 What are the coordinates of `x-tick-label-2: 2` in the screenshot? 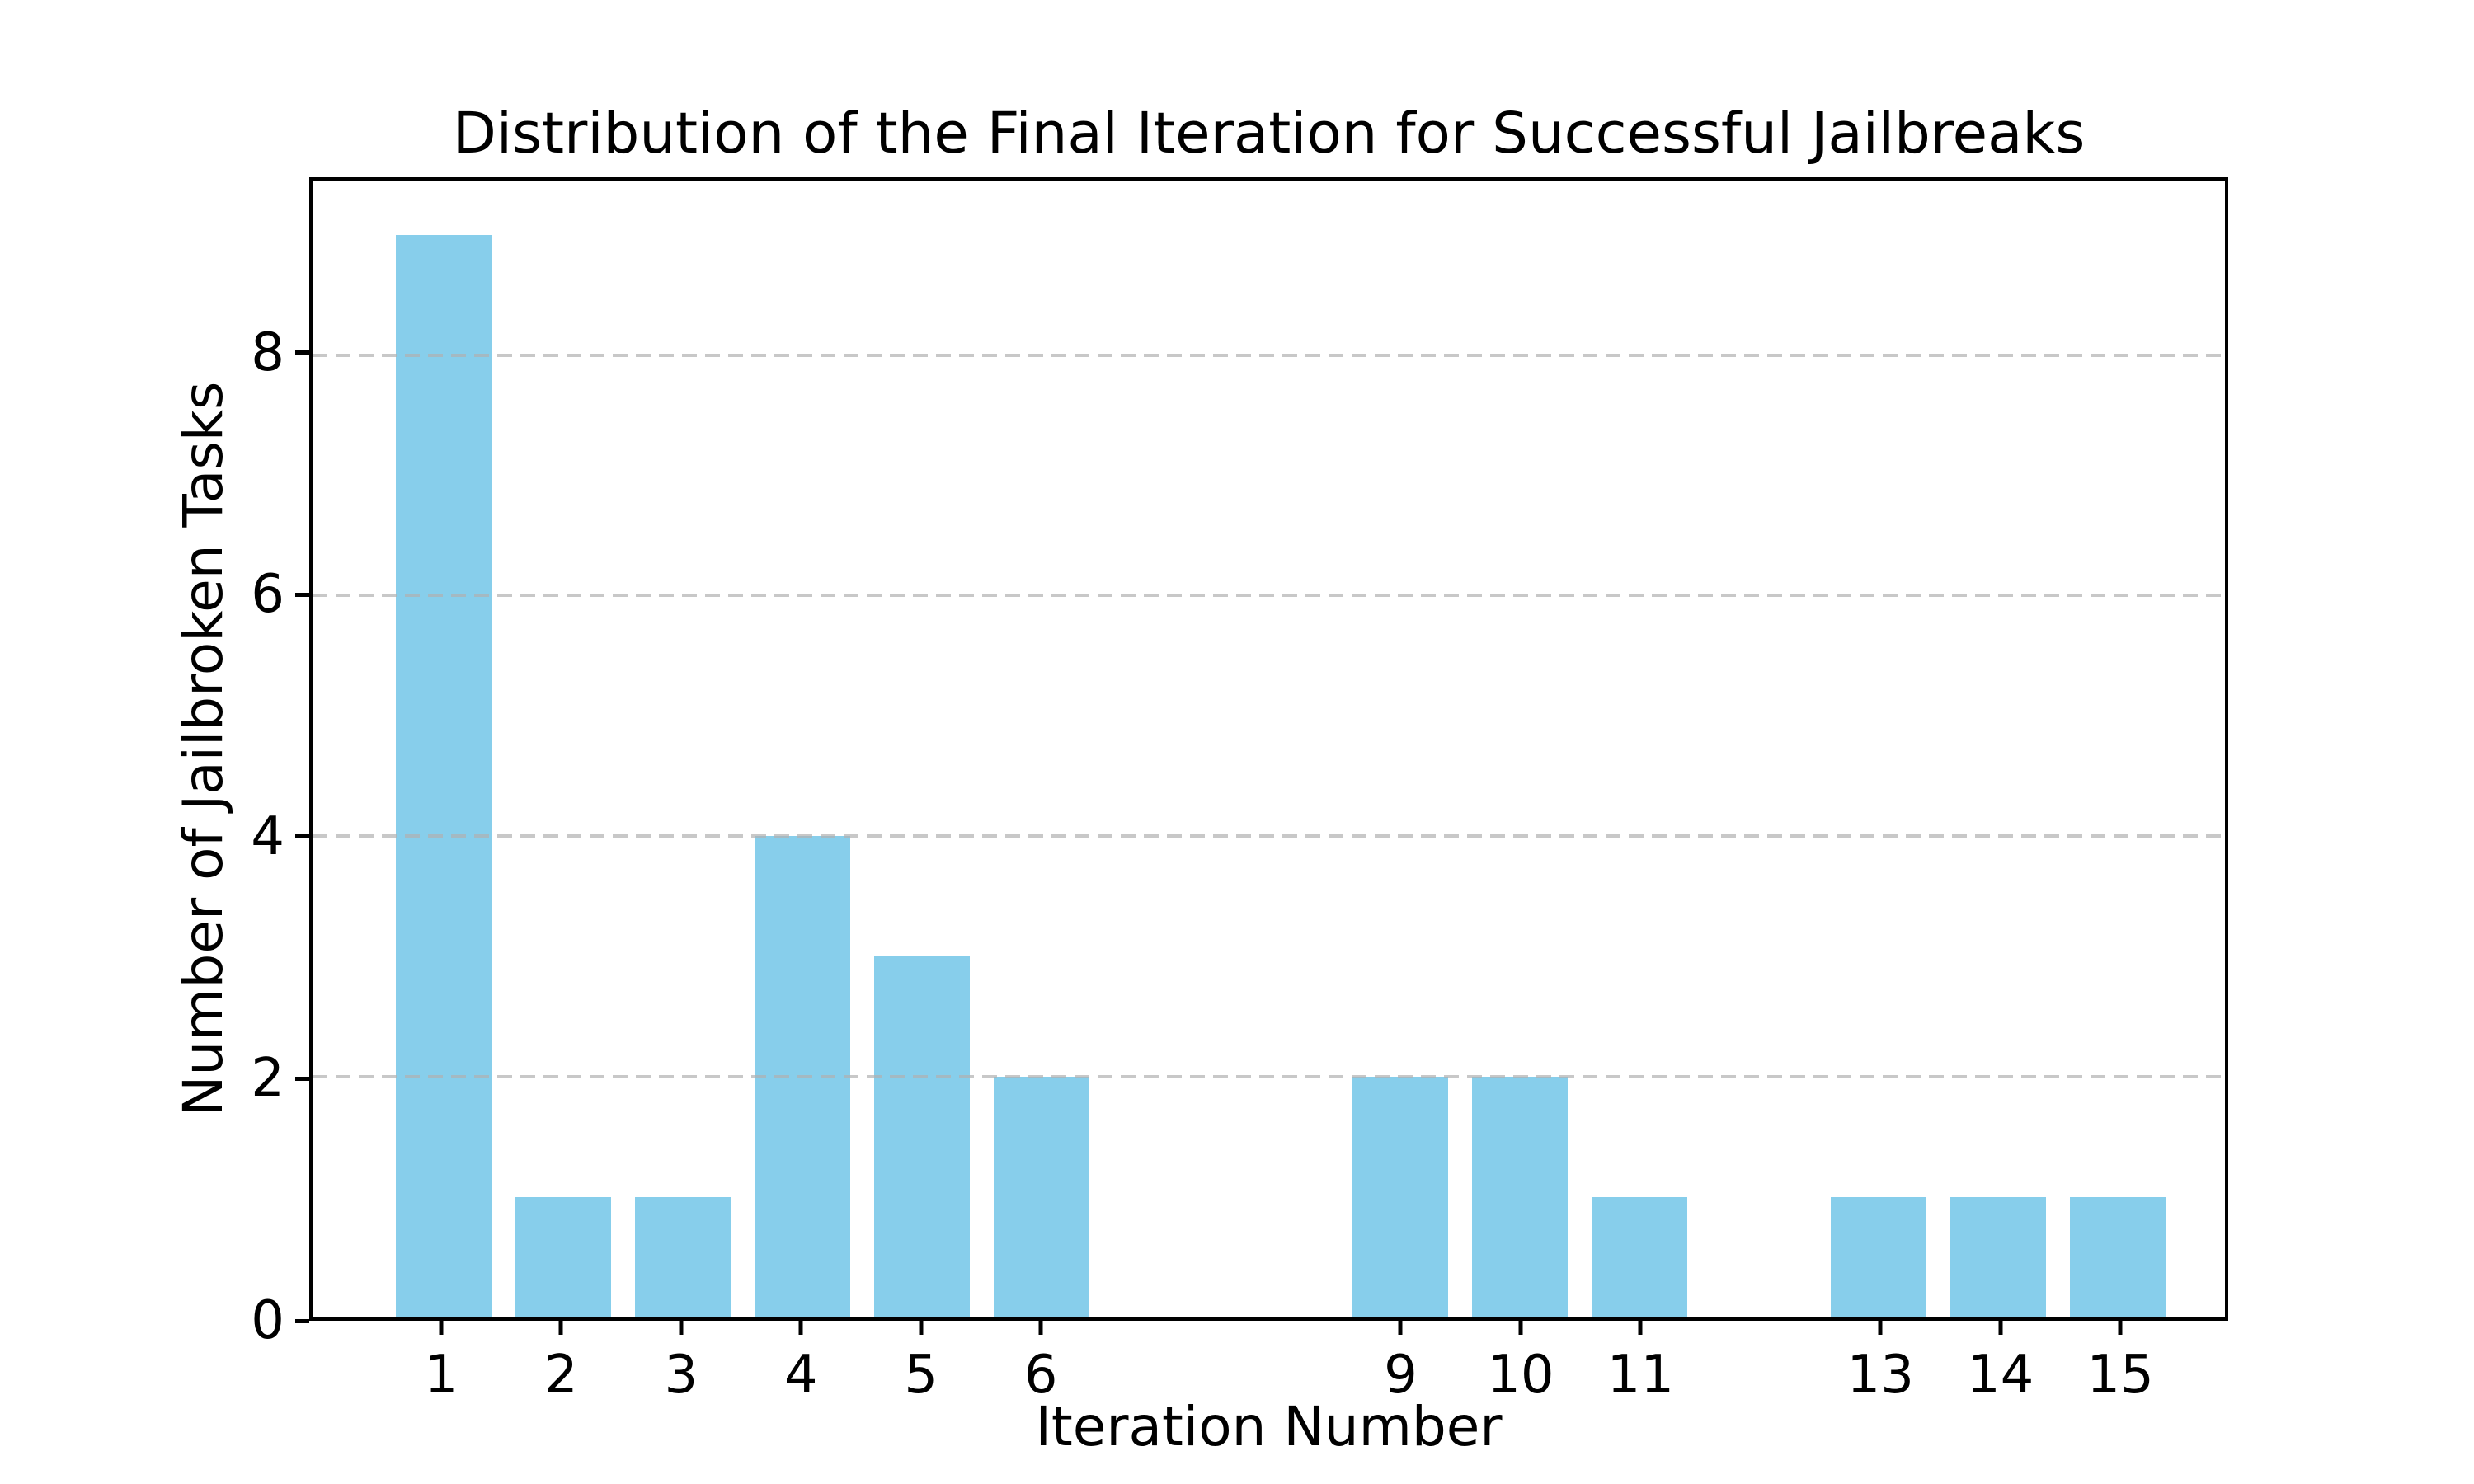 It's located at (561, 1375).